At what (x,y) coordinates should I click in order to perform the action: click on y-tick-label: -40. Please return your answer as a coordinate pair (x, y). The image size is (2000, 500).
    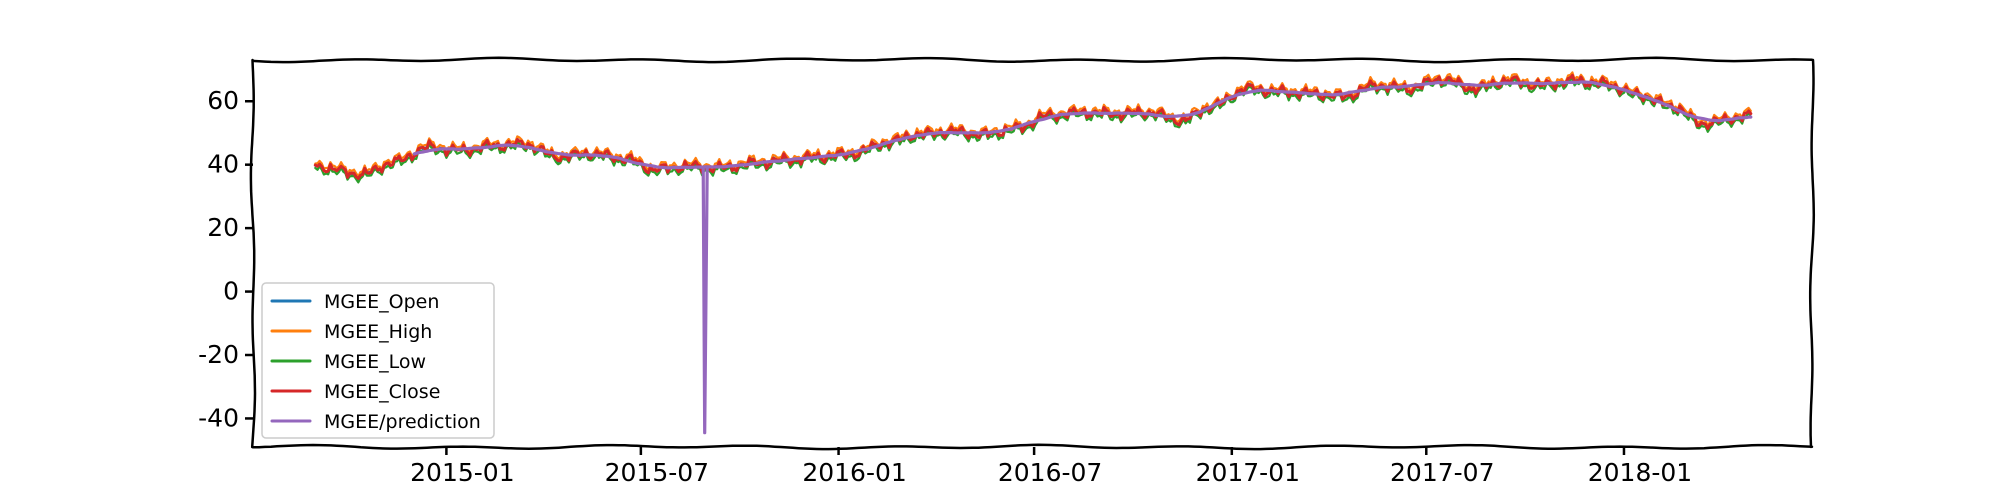
    Looking at the image, I should click on (218, 417).